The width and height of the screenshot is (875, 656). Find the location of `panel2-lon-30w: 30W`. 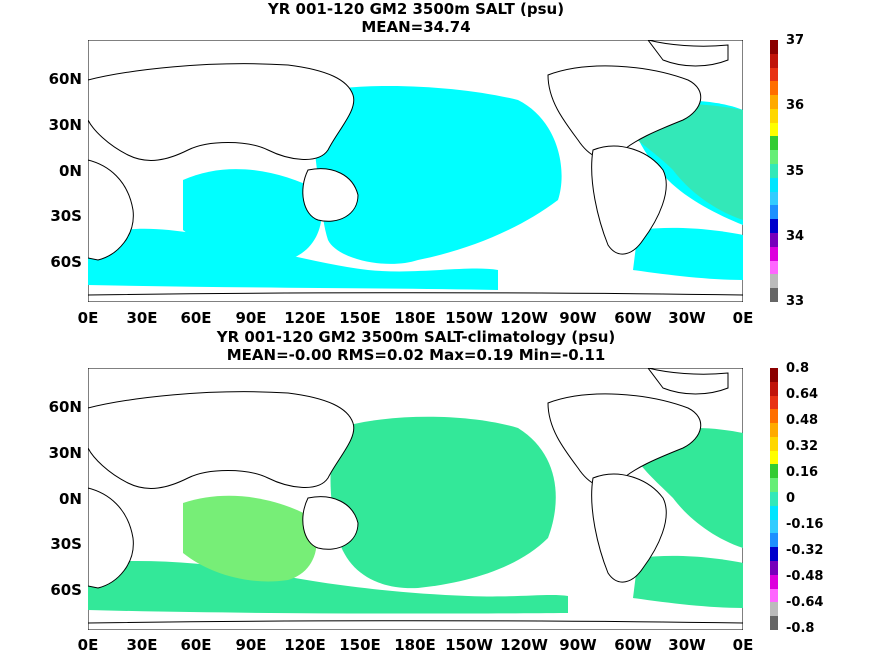

panel2-lon-30w: 30W is located at coordinates (687, 645).